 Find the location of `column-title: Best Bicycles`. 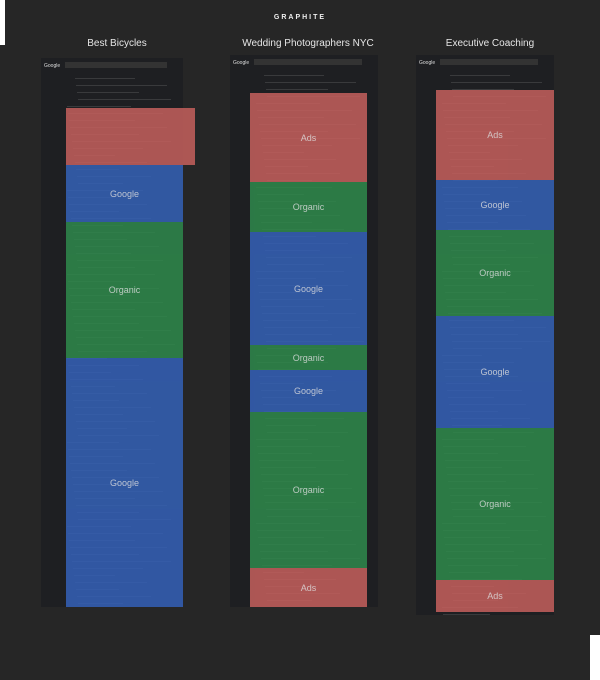

column-title: Best Bicycles is located at coordinates (117, 43).